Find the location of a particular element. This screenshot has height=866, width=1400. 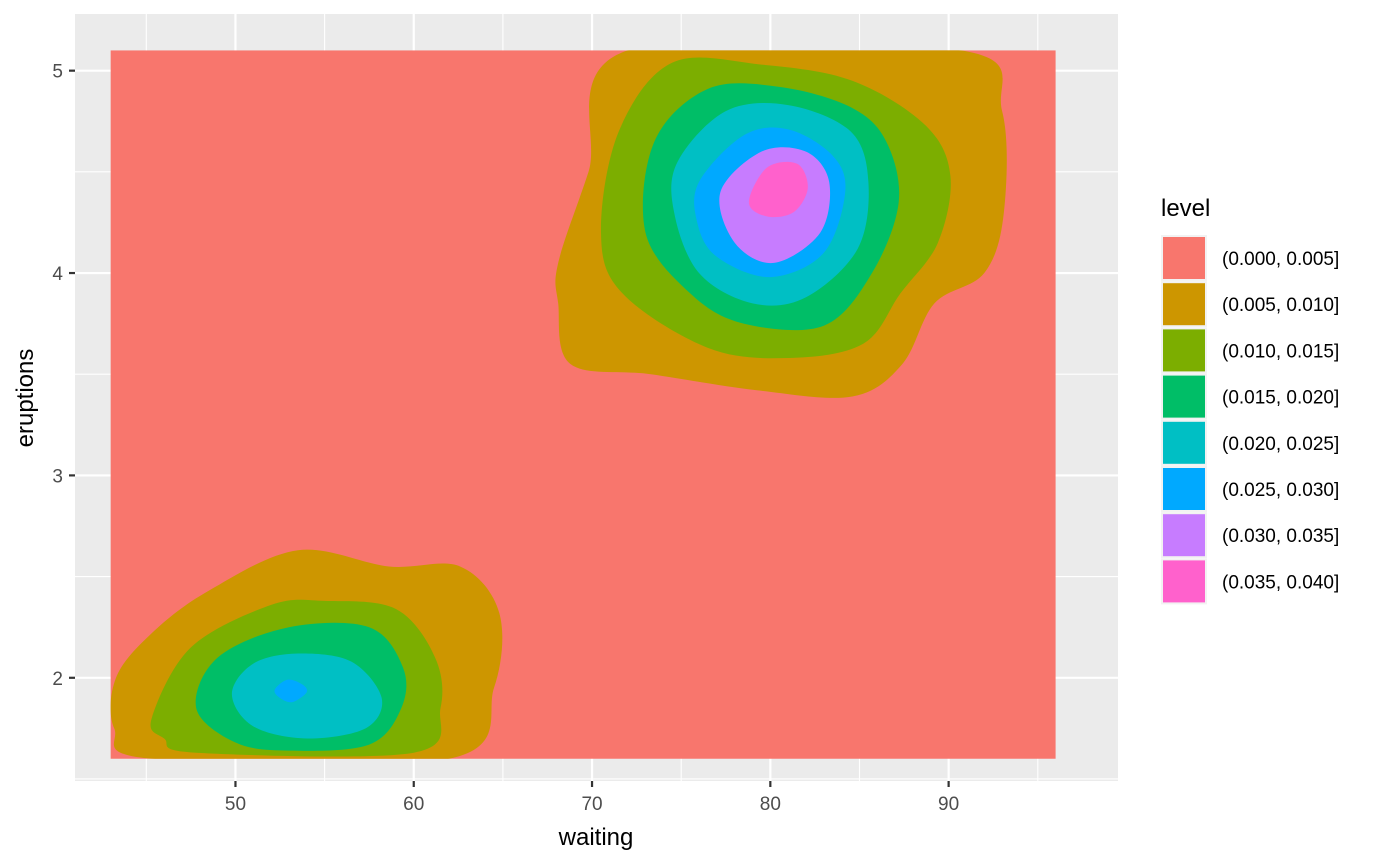

y-tick-label: 3 is located at coordinates (57, 476).